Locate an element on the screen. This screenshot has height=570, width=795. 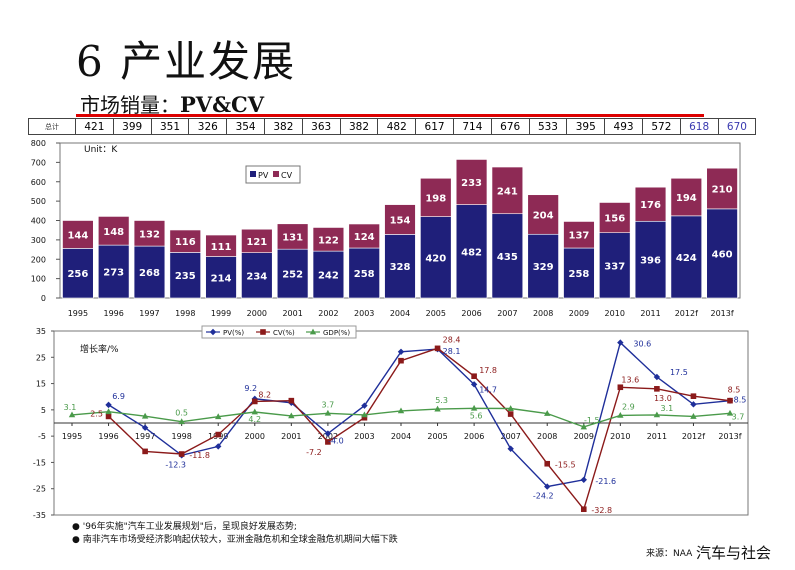
line-data-label: -24.2 is located at coordinates (543, 496).